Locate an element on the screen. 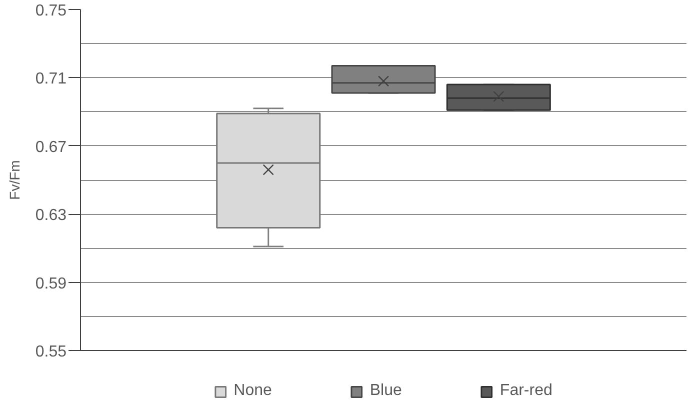 The width and height of the screenshot is (688, 400). legend-label: None is located at coordinates (253, 391).